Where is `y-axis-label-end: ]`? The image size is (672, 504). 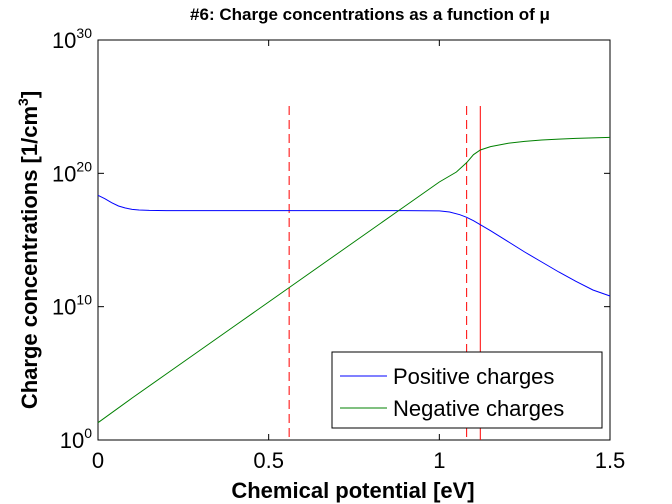 y-axis-label-end: ] is located at coordinates (29, 94).